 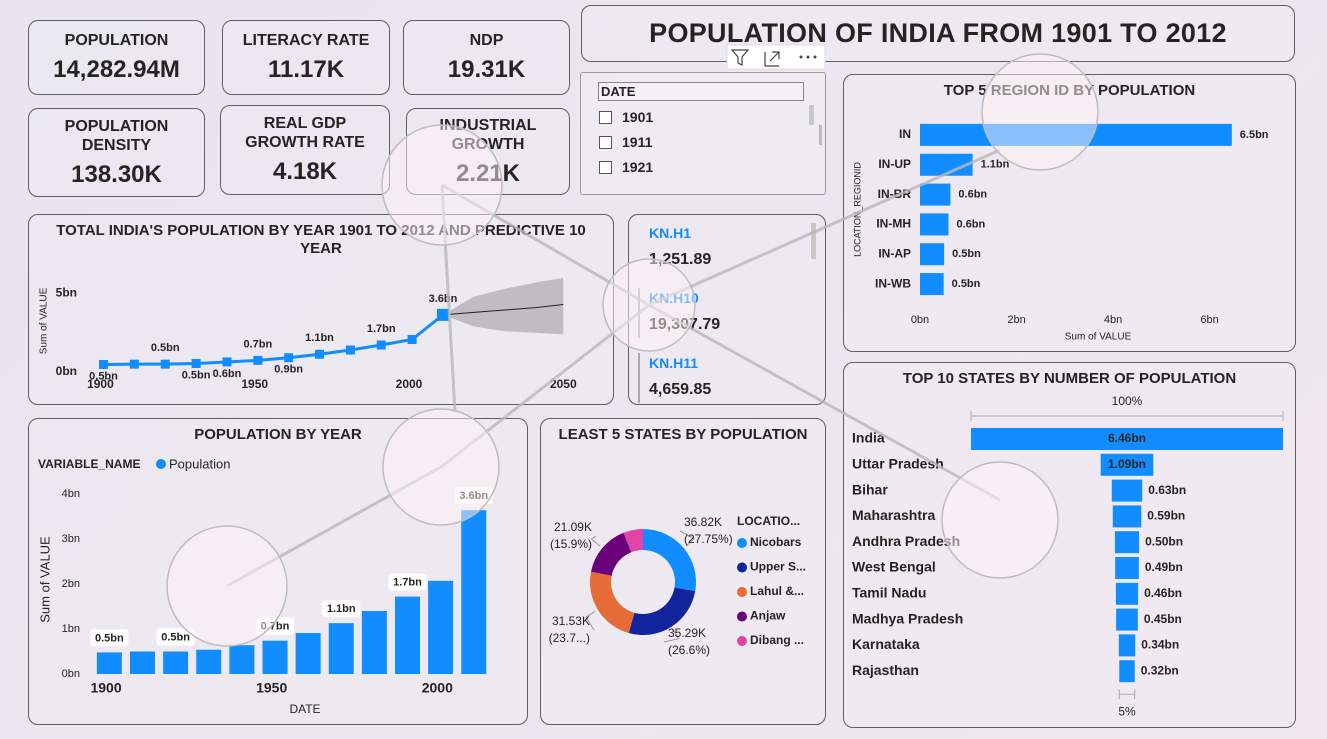 I want to click on kpi-card: REAL GDP GROWTH RATE 4.18K, so click(x=305, y=150).